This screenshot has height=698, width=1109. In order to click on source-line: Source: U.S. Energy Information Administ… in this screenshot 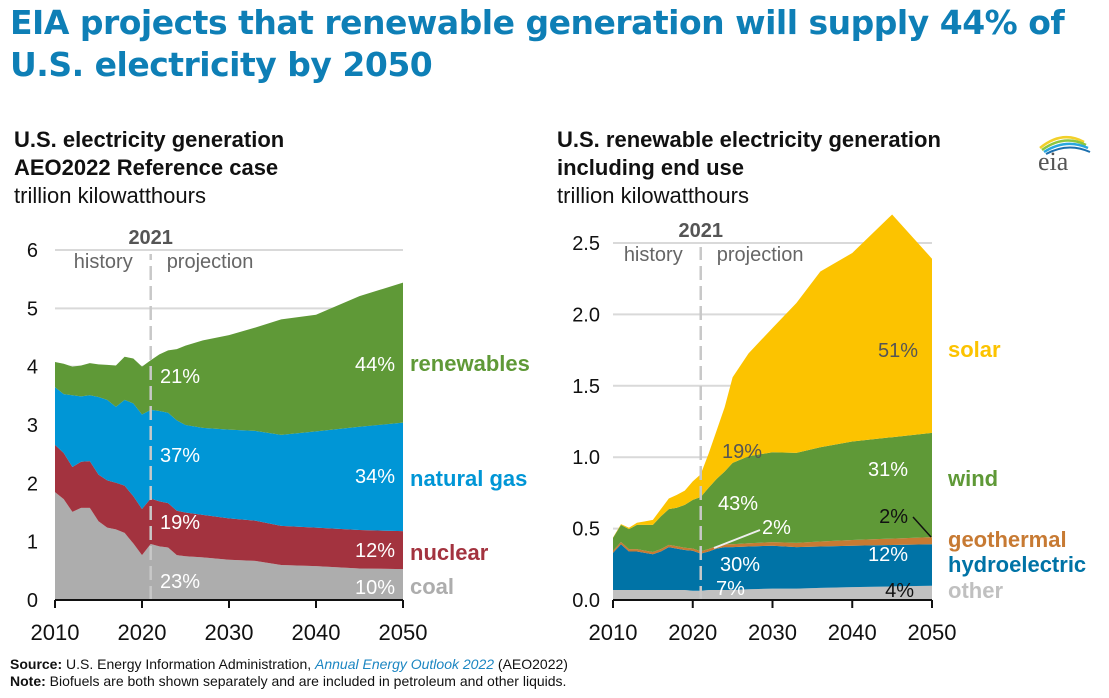, I will do `click(289, 664)`.